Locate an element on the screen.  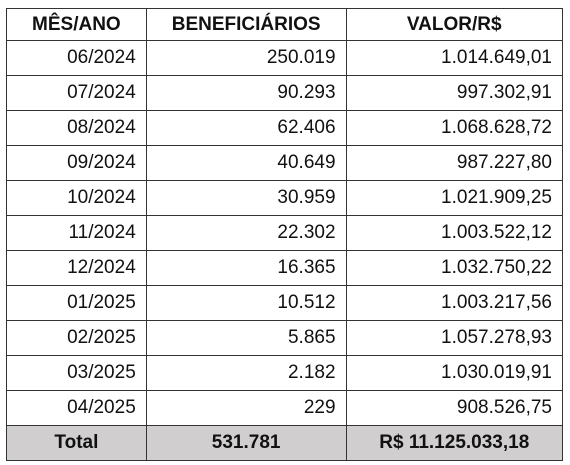
data-row: 10/2024 30.959 1.021.909,25 is located at coordinates (285, 198).